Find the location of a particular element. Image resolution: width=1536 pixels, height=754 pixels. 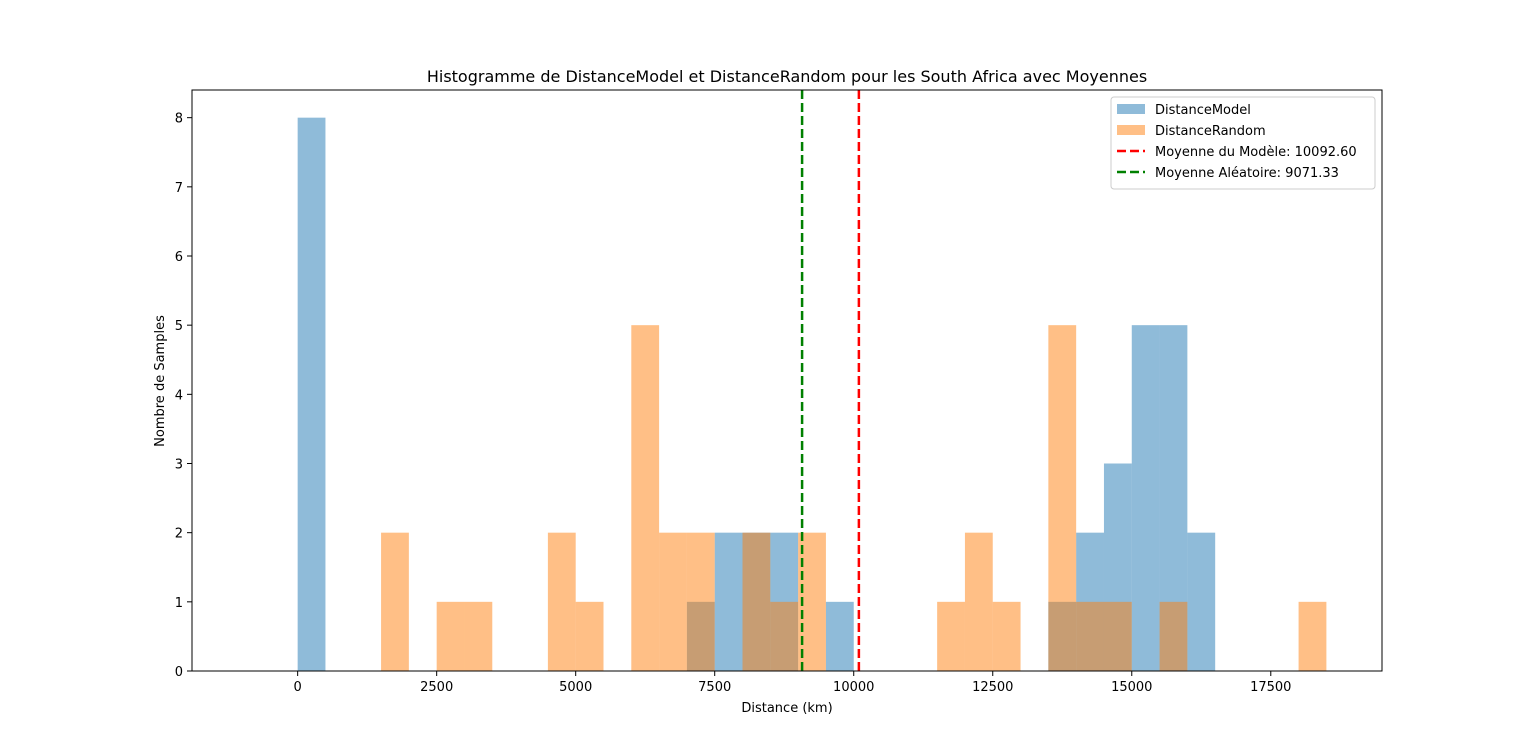

y-axis-ticks: 0 1 2 3 4 5 6 7 8 is located at coordinates (183, 396).